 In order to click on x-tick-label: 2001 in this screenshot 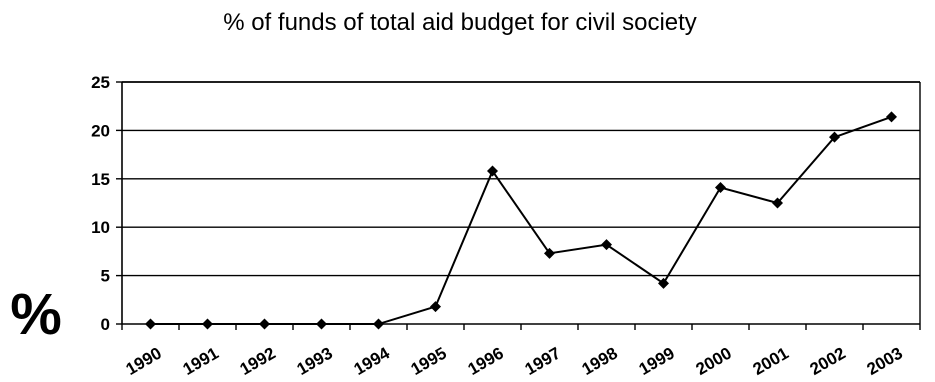, I will do `click(771, 361)`.